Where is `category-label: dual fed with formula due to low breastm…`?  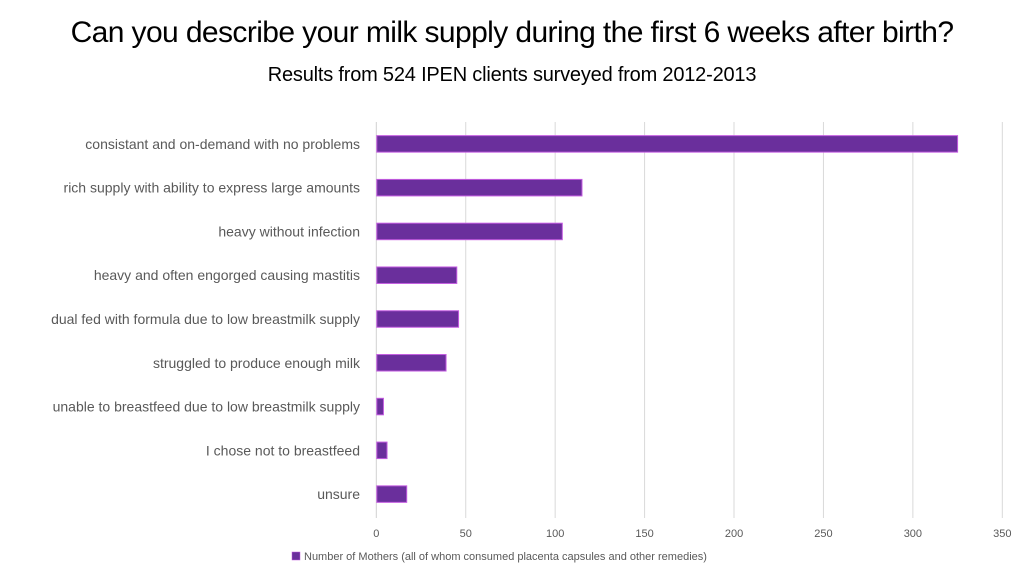
category-label: dual fed with formula due to low breastm… is located at coordinates (205, 319).